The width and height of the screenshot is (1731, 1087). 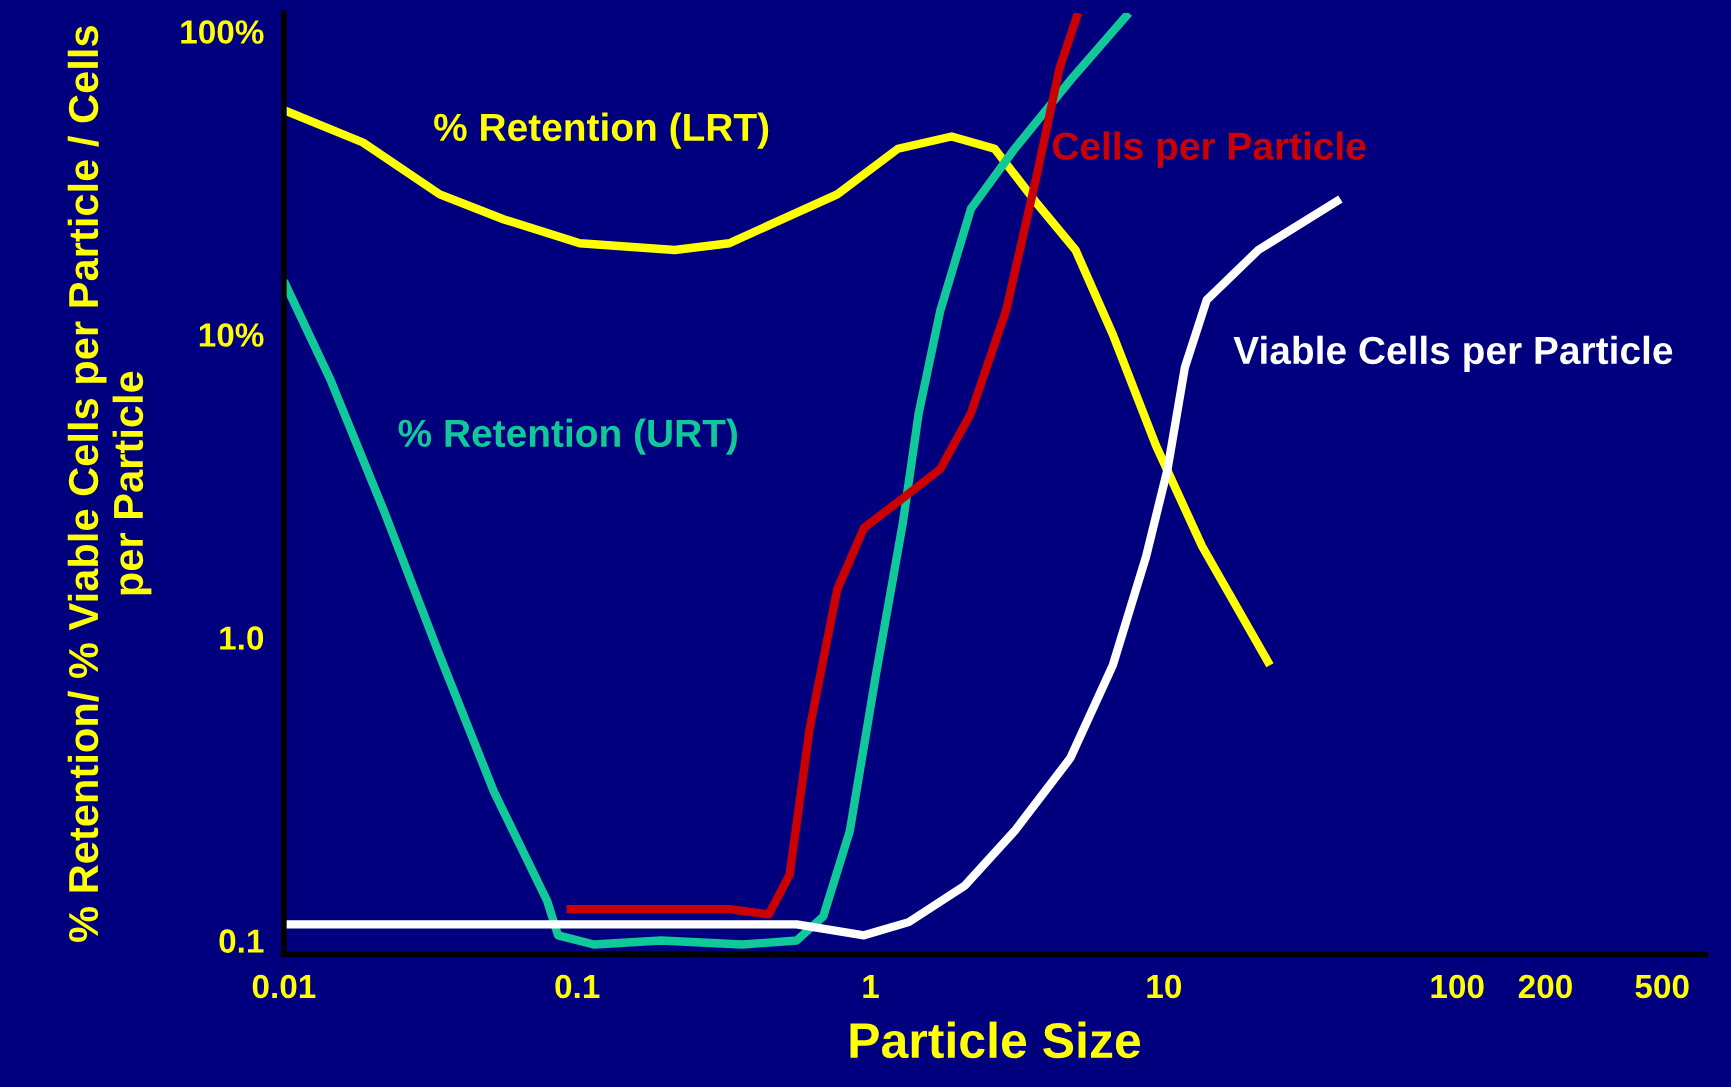 What do you see at coordinates (242, 638) in the screenshot?
I see `y-tick-label: 1.0` at bounding box center [242, 638].